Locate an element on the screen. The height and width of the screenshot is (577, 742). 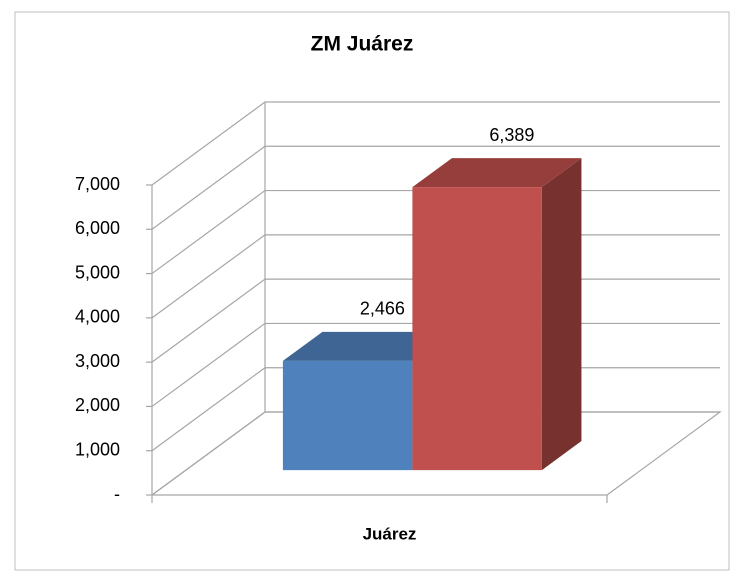
bar is located at coordinates (497, 314).